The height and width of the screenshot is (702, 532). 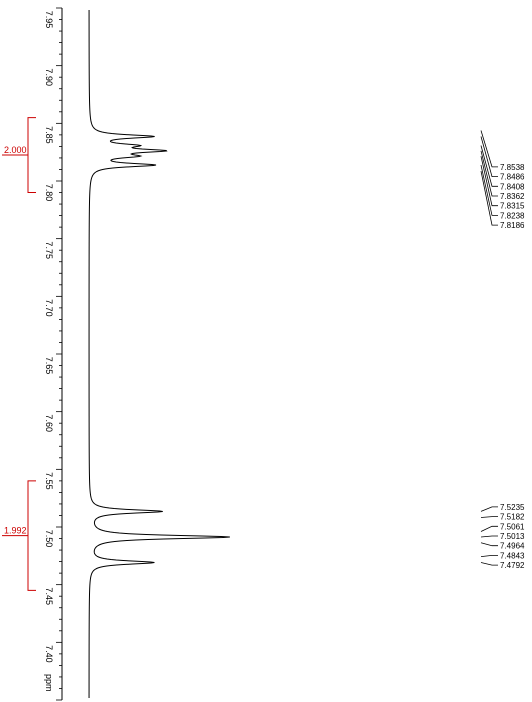 What do you see at coordinates (512, 215) in the screenshot?
I see `peak-label: 7.8238` at bounding box center [512, 215].